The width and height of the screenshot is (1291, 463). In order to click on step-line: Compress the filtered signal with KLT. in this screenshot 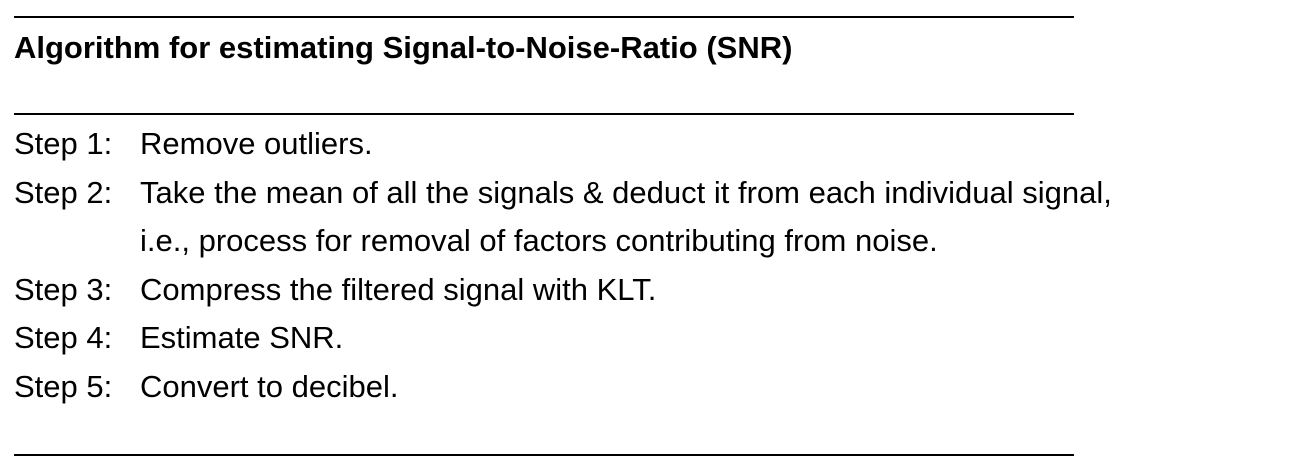, I will do `click(398, 289)`.